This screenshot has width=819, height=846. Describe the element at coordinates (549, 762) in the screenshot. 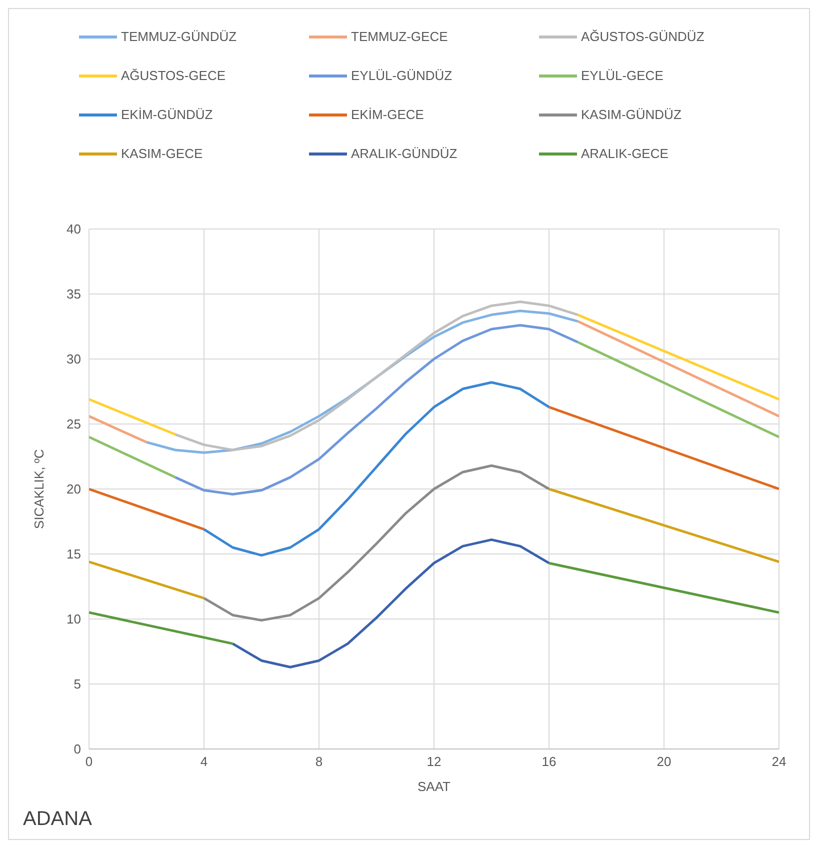

I see `x-tick-label: 16` at that location.